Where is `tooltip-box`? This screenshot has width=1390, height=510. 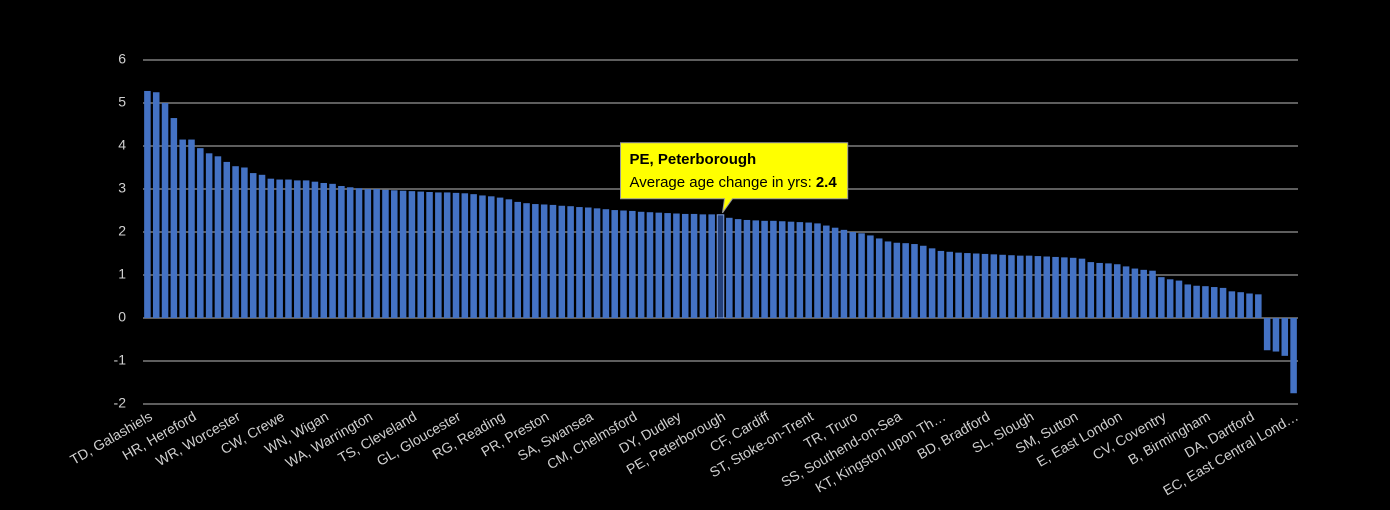
tooltip-box is located at coordinates (734, 178).